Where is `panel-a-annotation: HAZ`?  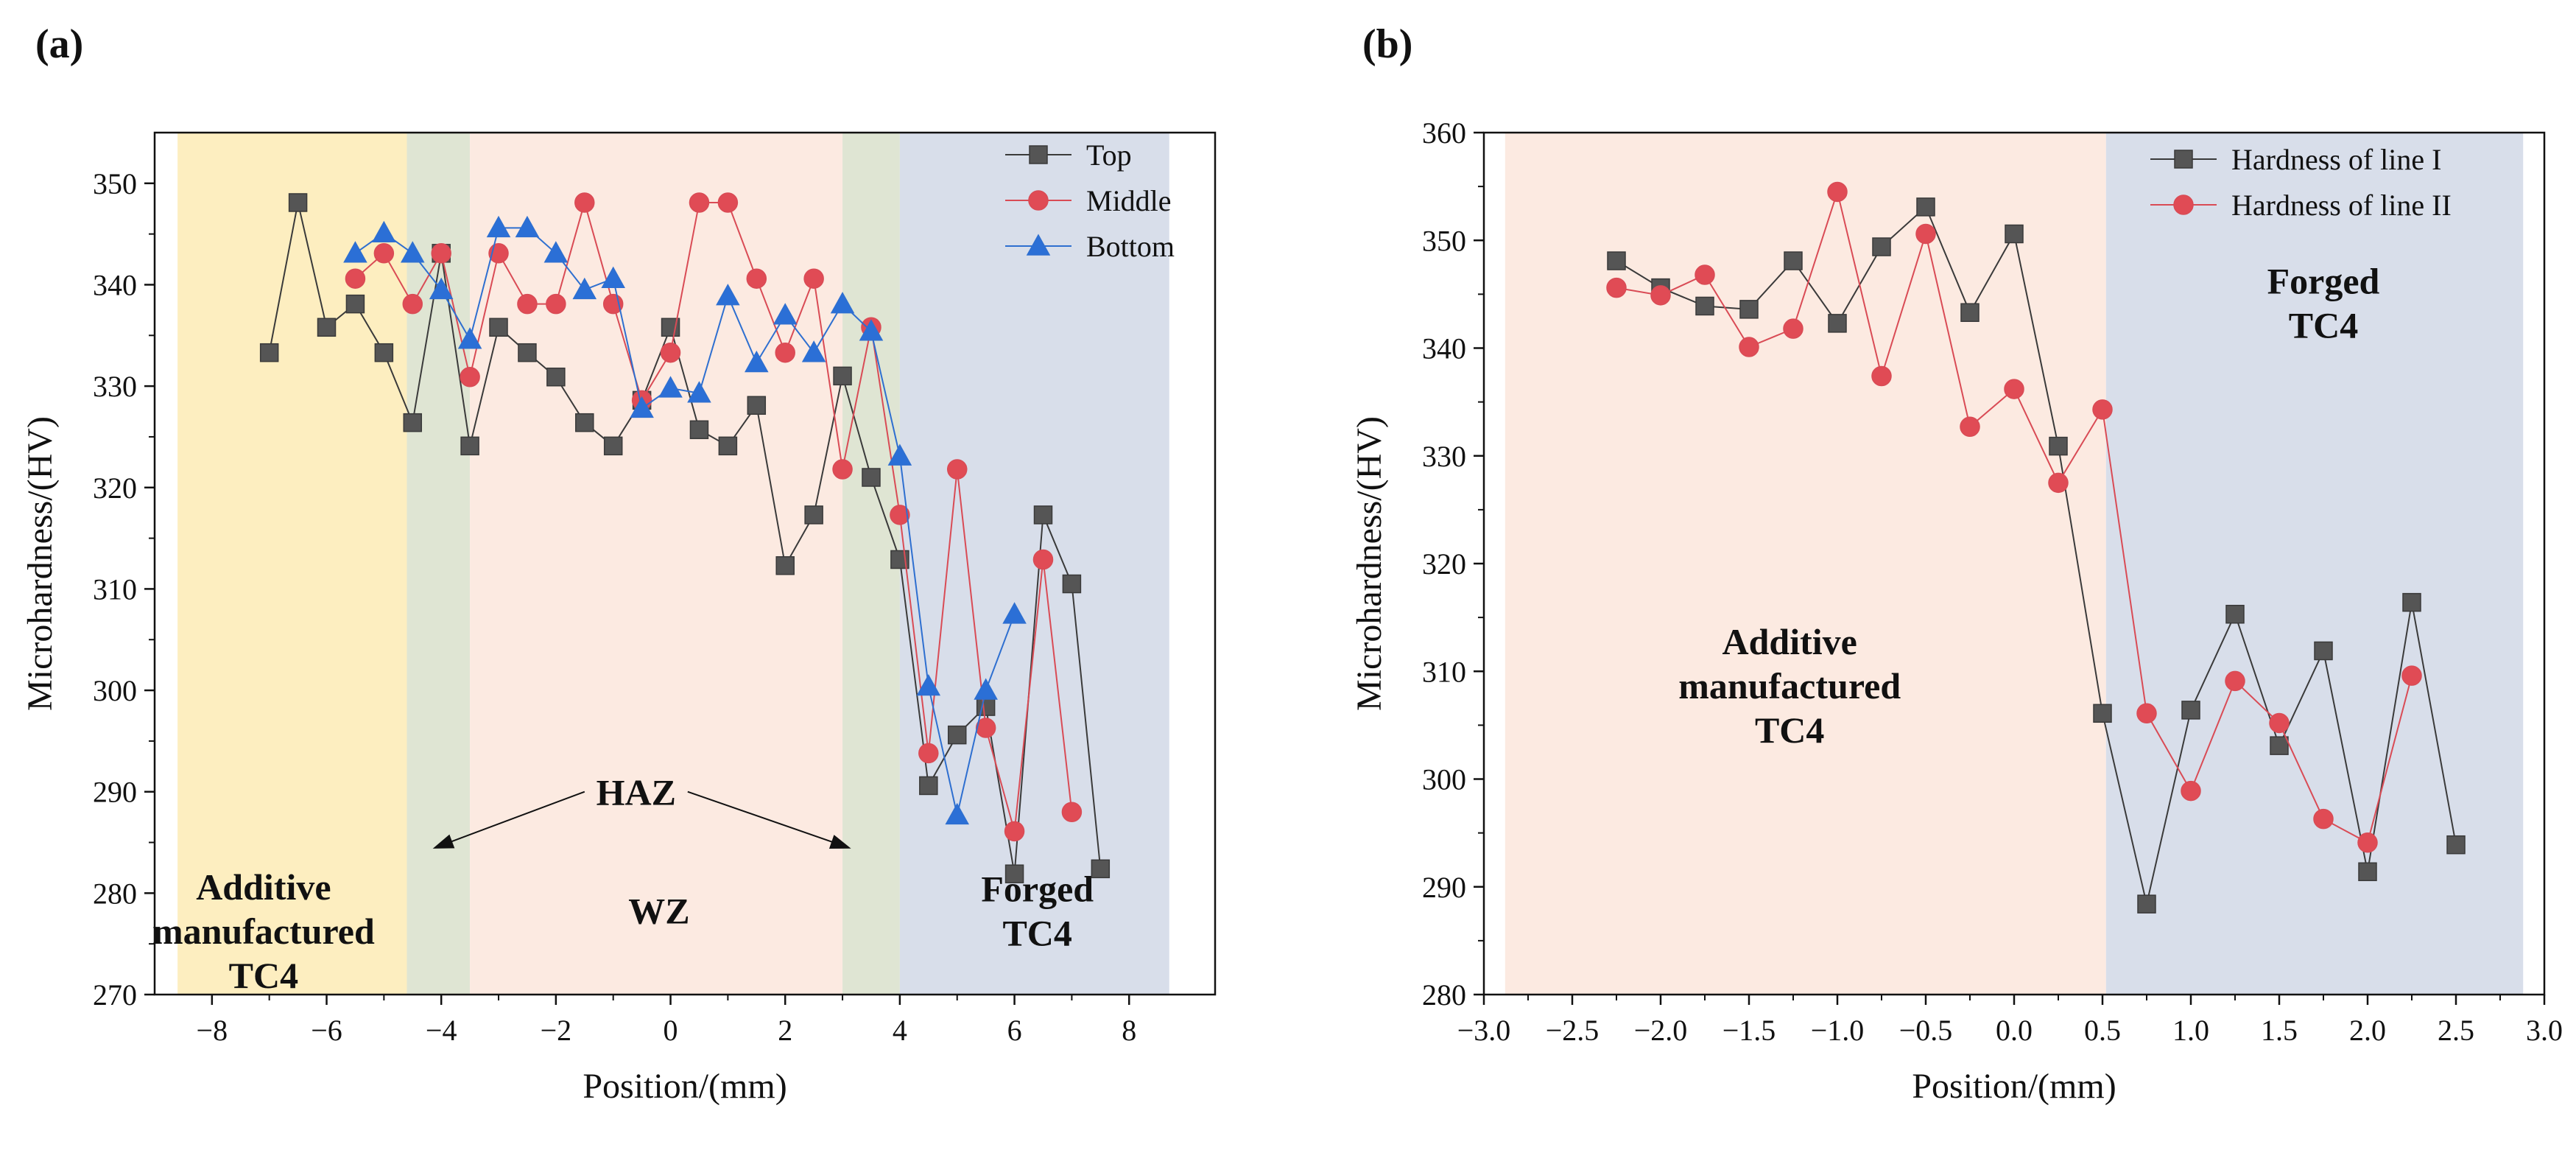
panel-a-annotation: HAZ is located at coordinates (641, 810).